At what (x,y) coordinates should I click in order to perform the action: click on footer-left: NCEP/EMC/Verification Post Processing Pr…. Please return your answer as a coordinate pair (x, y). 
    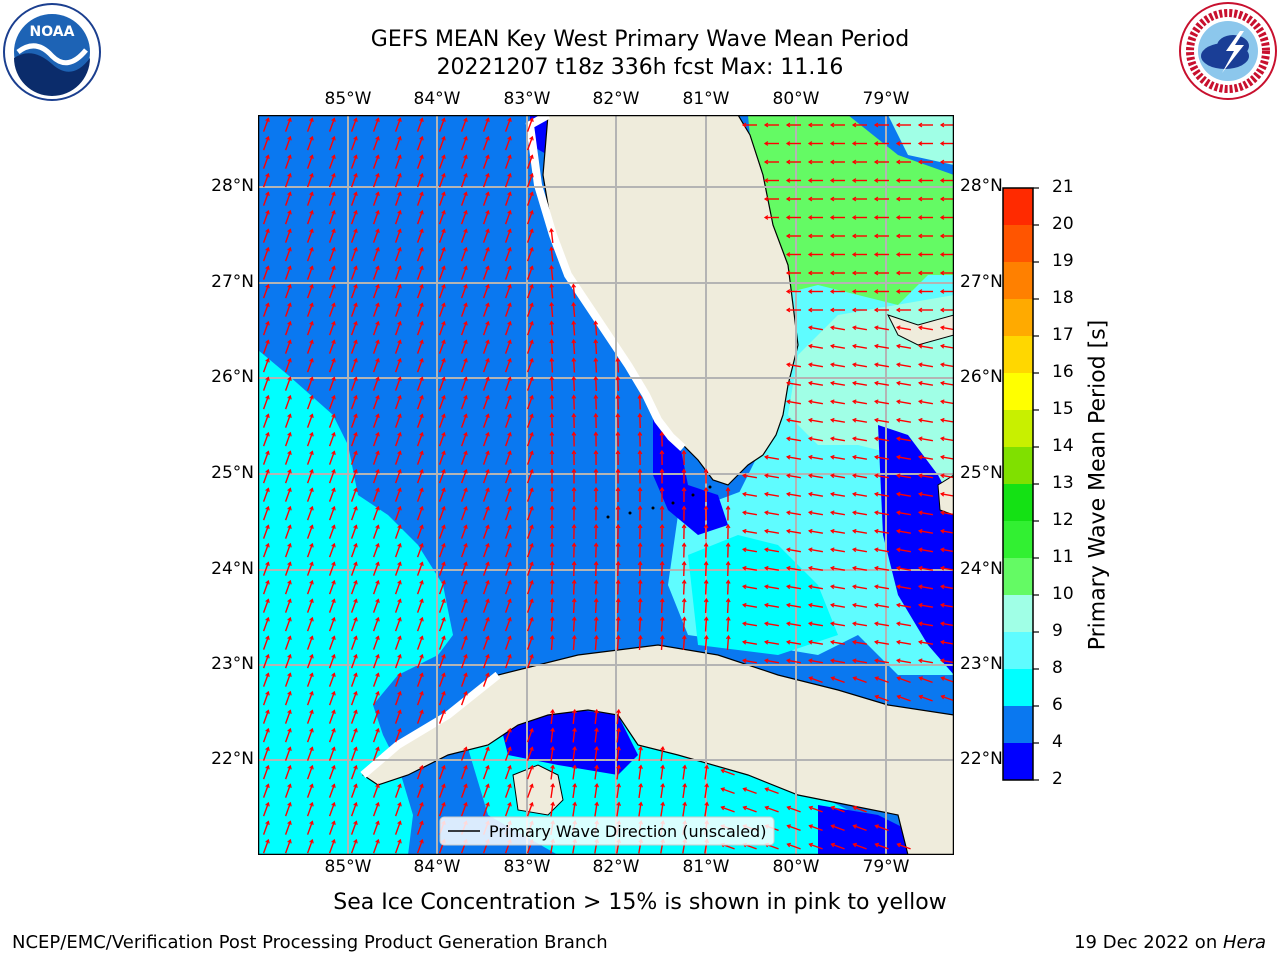
    Looking at the image, I should click on (310, 942).